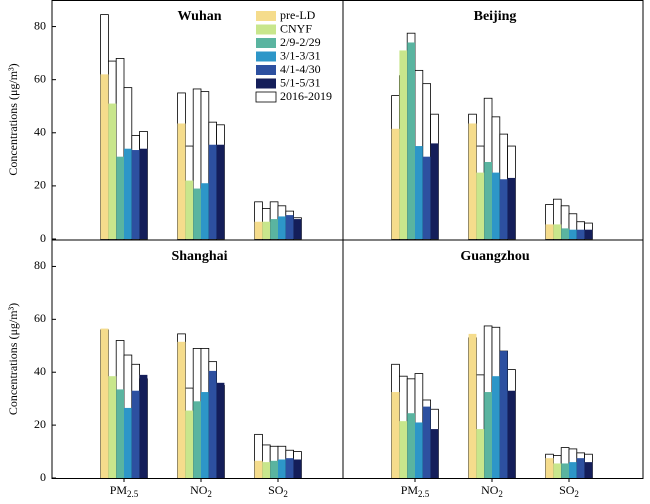 Image resolution: width=650 pixels, height=504 pixels. What do you see at coordinates (494, 256) in the screenshot?
I see `panel-title: Guangzhou` at bounding box center [494, 256].